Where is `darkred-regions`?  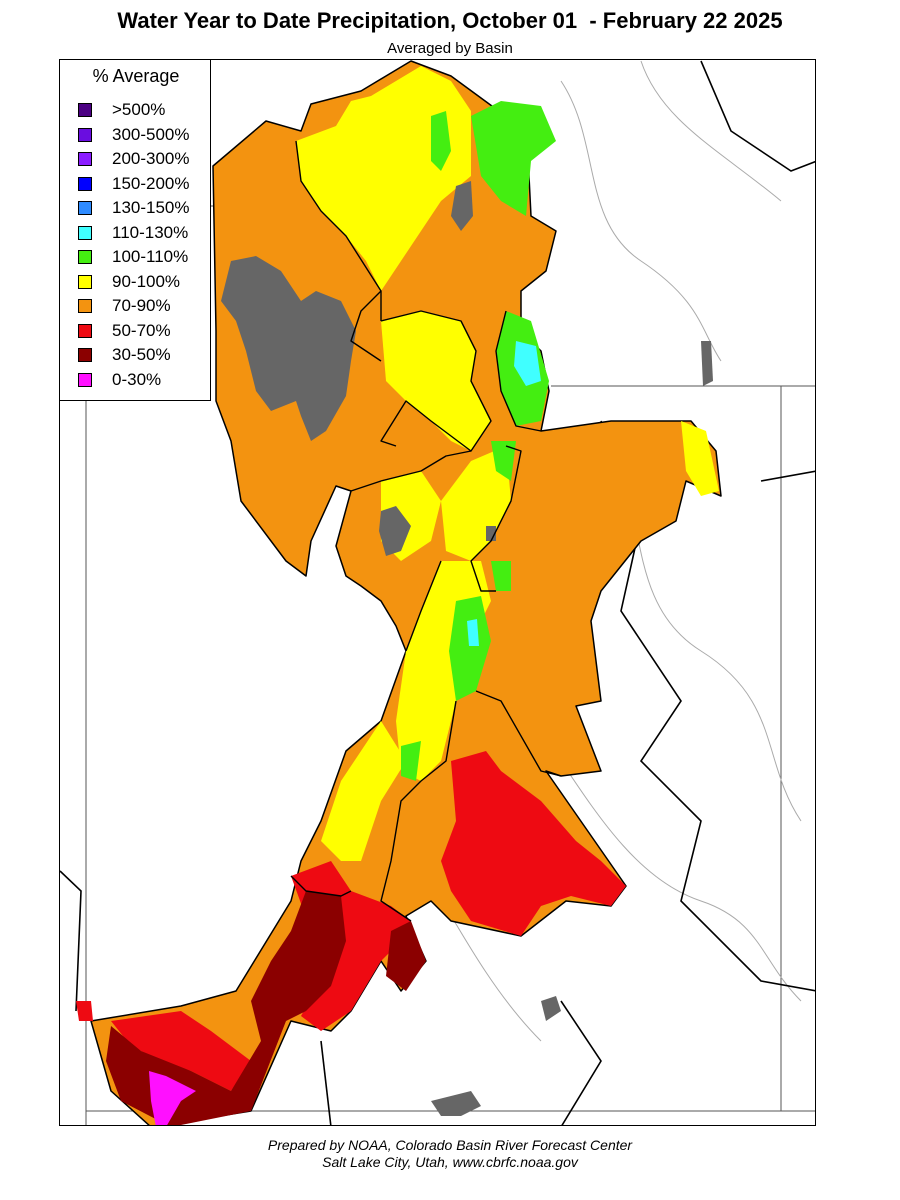
darkred-regions is located at coordinates (266, 1008).